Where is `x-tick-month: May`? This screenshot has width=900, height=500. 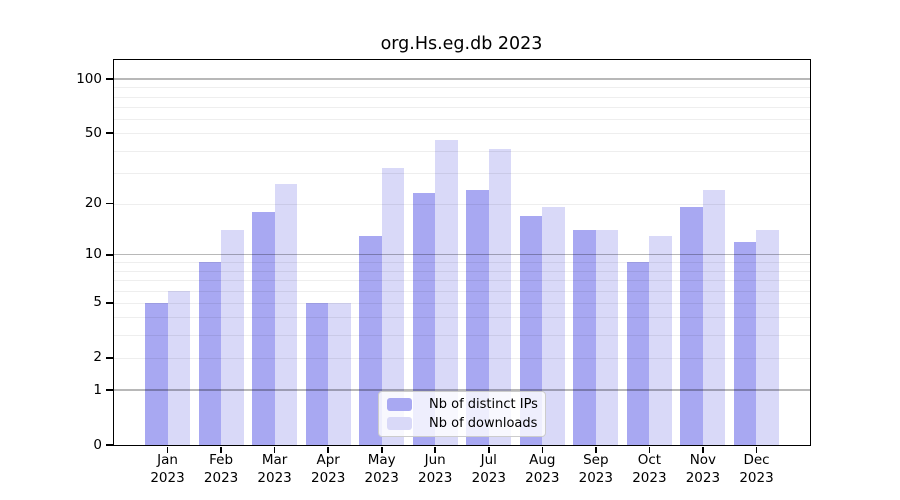 x-tick-month: May is located at coordinates (381, 460).